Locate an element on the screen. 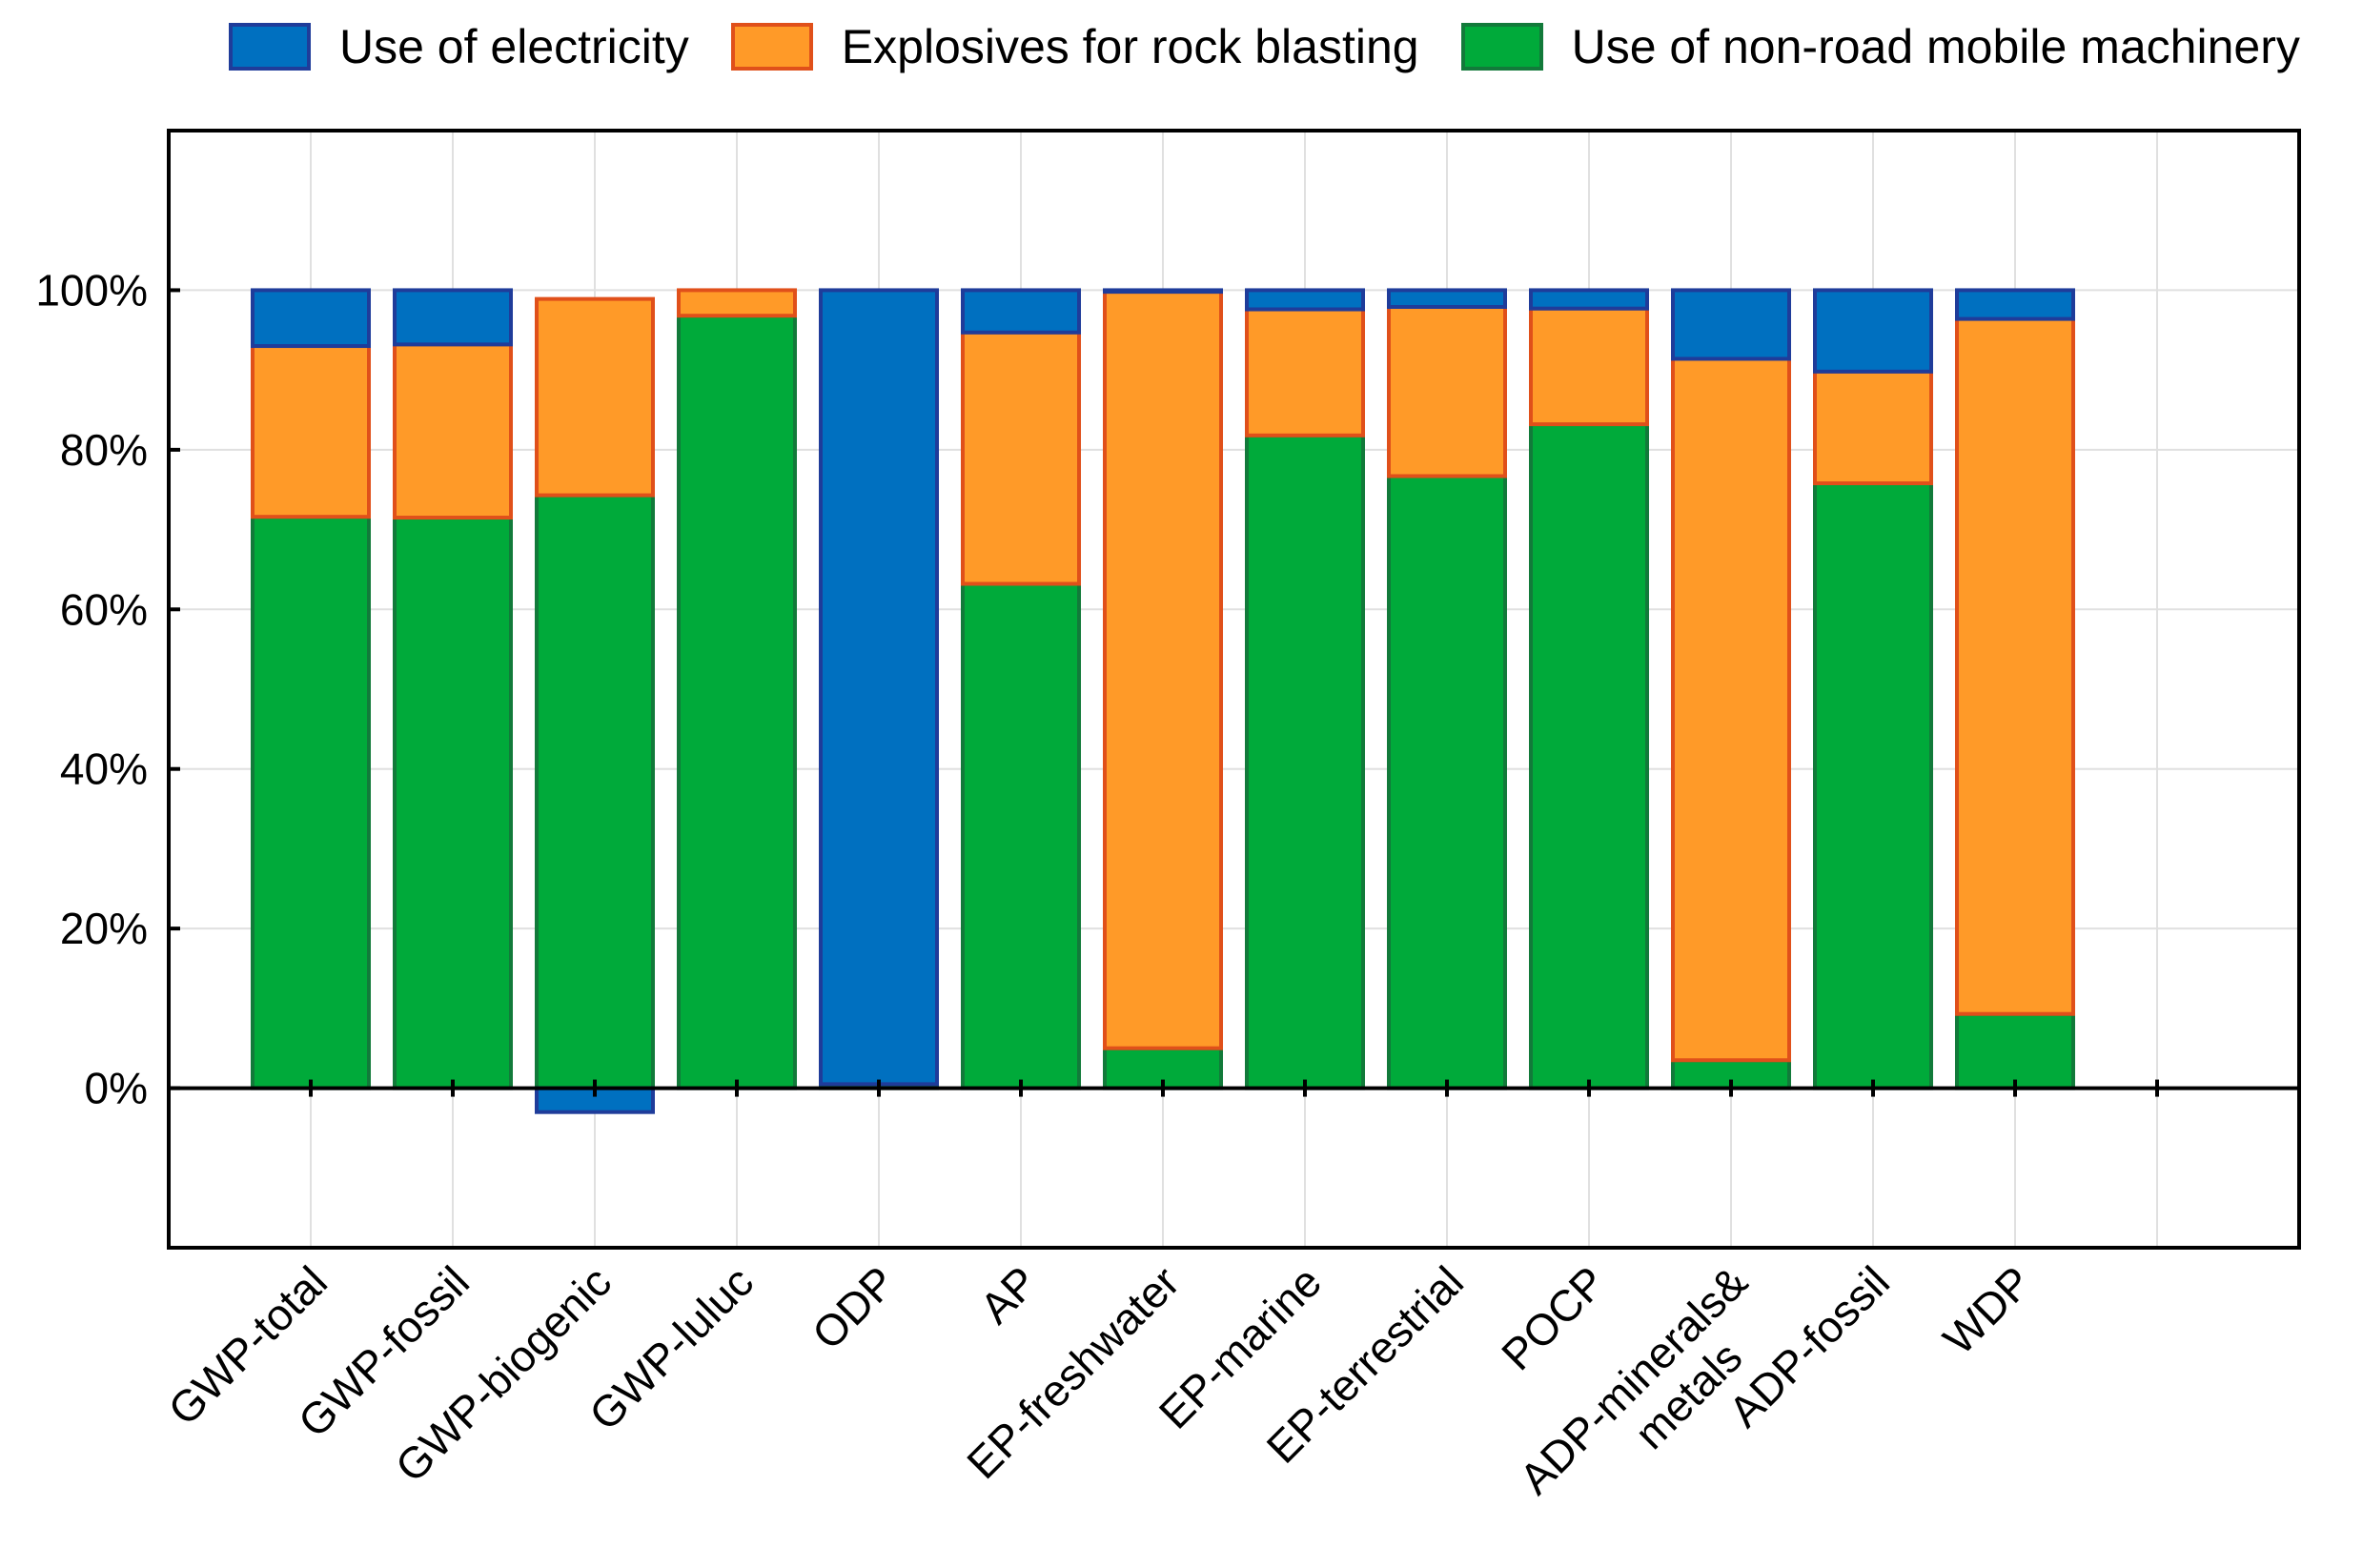 This screenshot has width=2363, height=1568. y-tick-label: 20% is located at coordinates (104, 928).